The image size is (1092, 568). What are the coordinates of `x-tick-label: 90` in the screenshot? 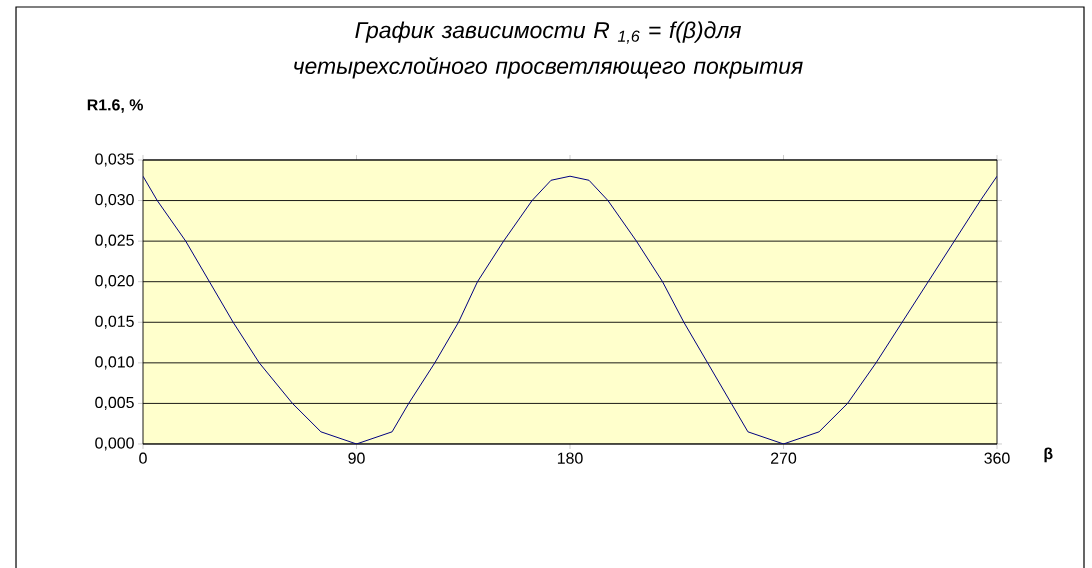 It's located at (356, 458).